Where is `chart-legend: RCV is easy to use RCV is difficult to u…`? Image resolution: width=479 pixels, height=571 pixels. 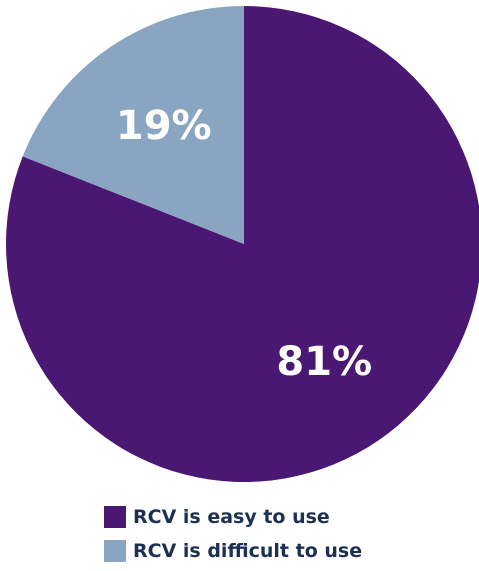
chart-legend: RCV is easy to use RCV is difficult to u… is located at coordinates (233, 537).